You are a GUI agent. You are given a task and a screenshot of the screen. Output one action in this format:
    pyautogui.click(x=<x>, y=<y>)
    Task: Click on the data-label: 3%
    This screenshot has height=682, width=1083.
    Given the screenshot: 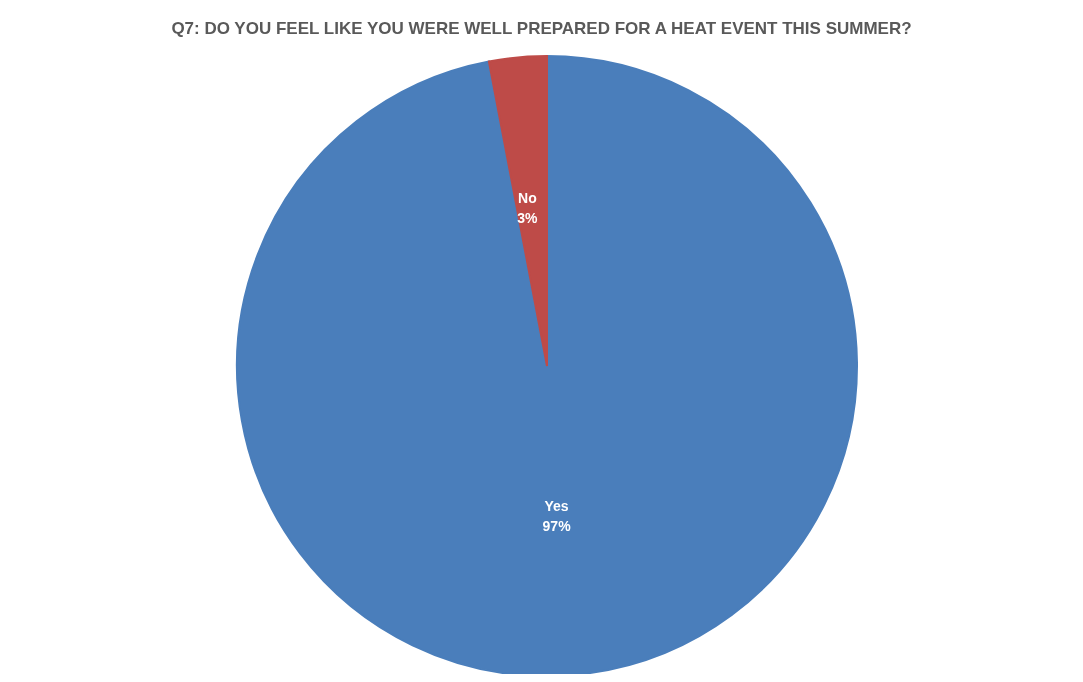 What is the action you would take?
    pyautogui.click(x=528, y=217)
    